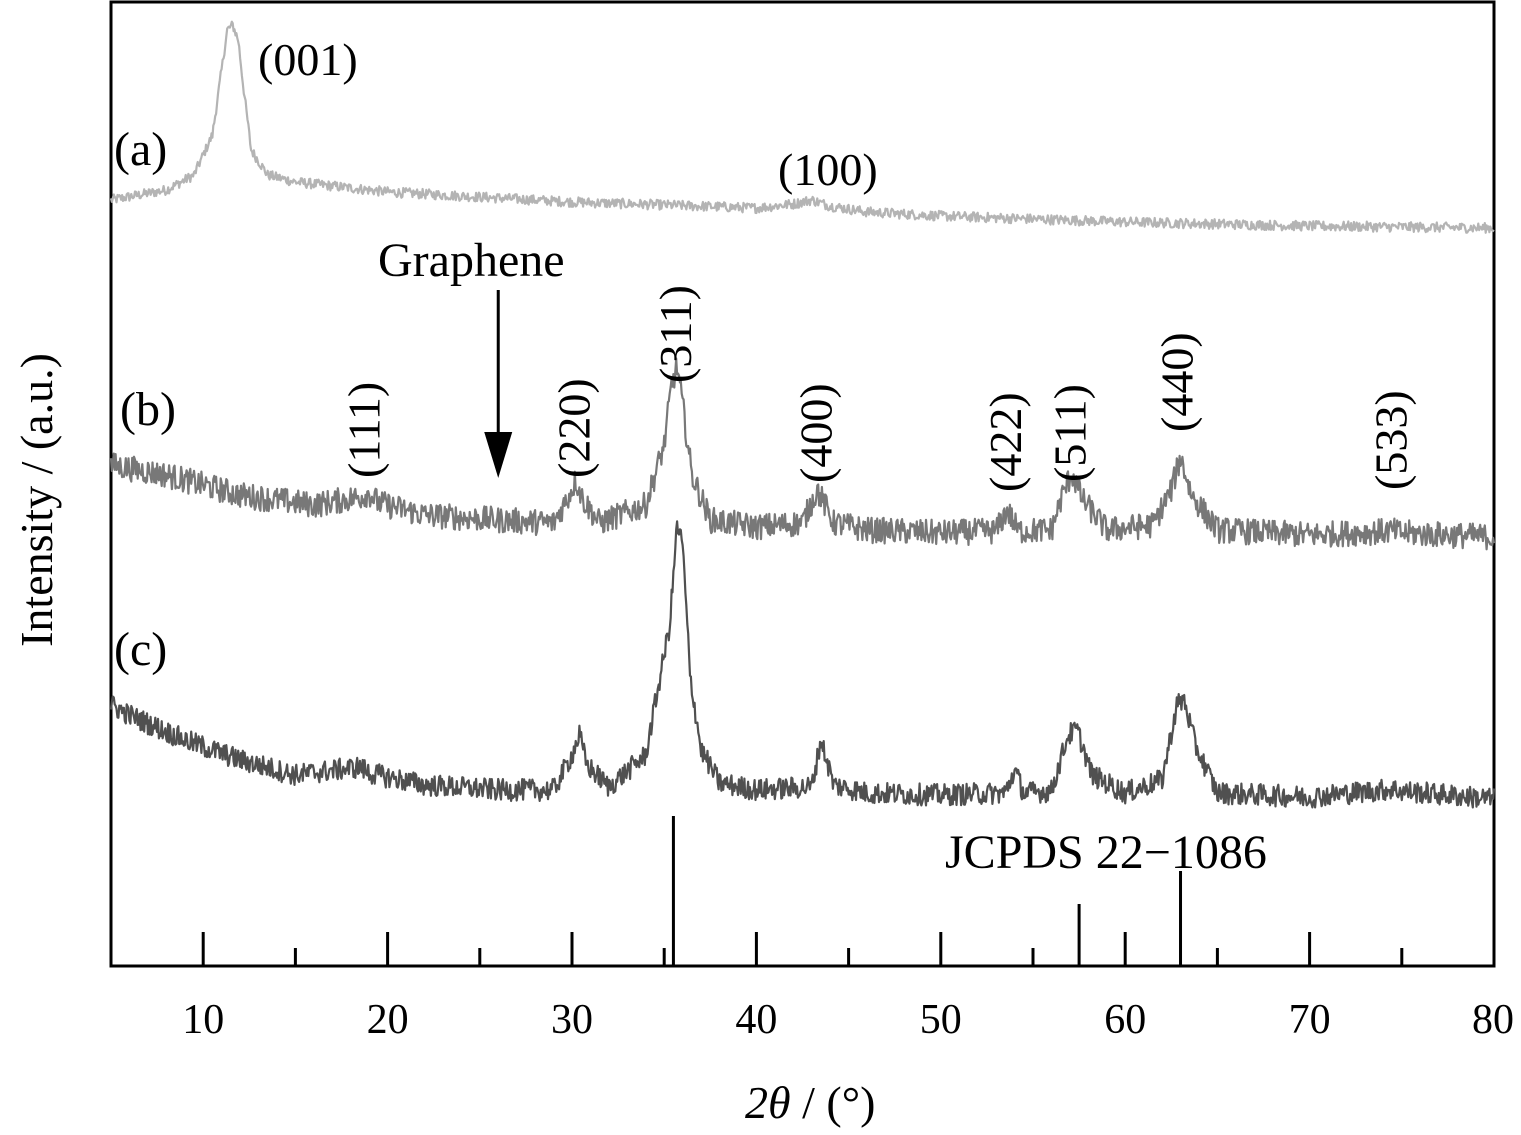 The width and height of the screenshot is (1521, 1135). I want to click on peak-label-b-4: (422), so click(1005, 442).